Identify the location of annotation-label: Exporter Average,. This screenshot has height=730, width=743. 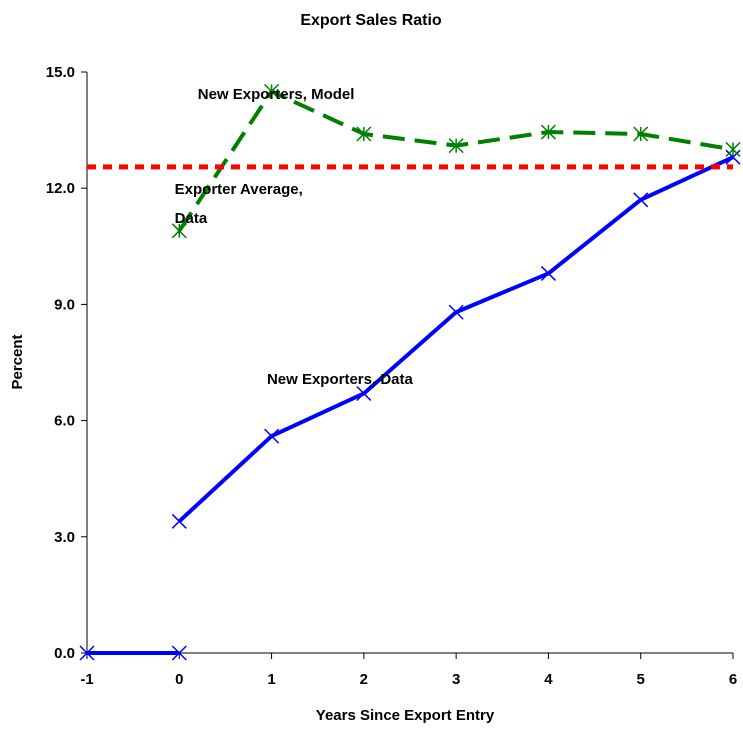
(239, 189).